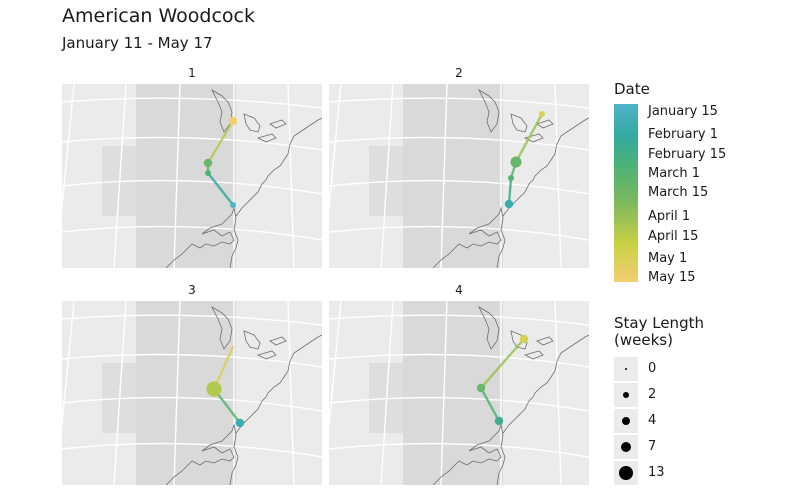 This screenshot has width=799, height=494. What do you see at coordinates (668, 258) in the screenshot?
I see `date-label-may1: May 1` at bounding box center [668, 258].